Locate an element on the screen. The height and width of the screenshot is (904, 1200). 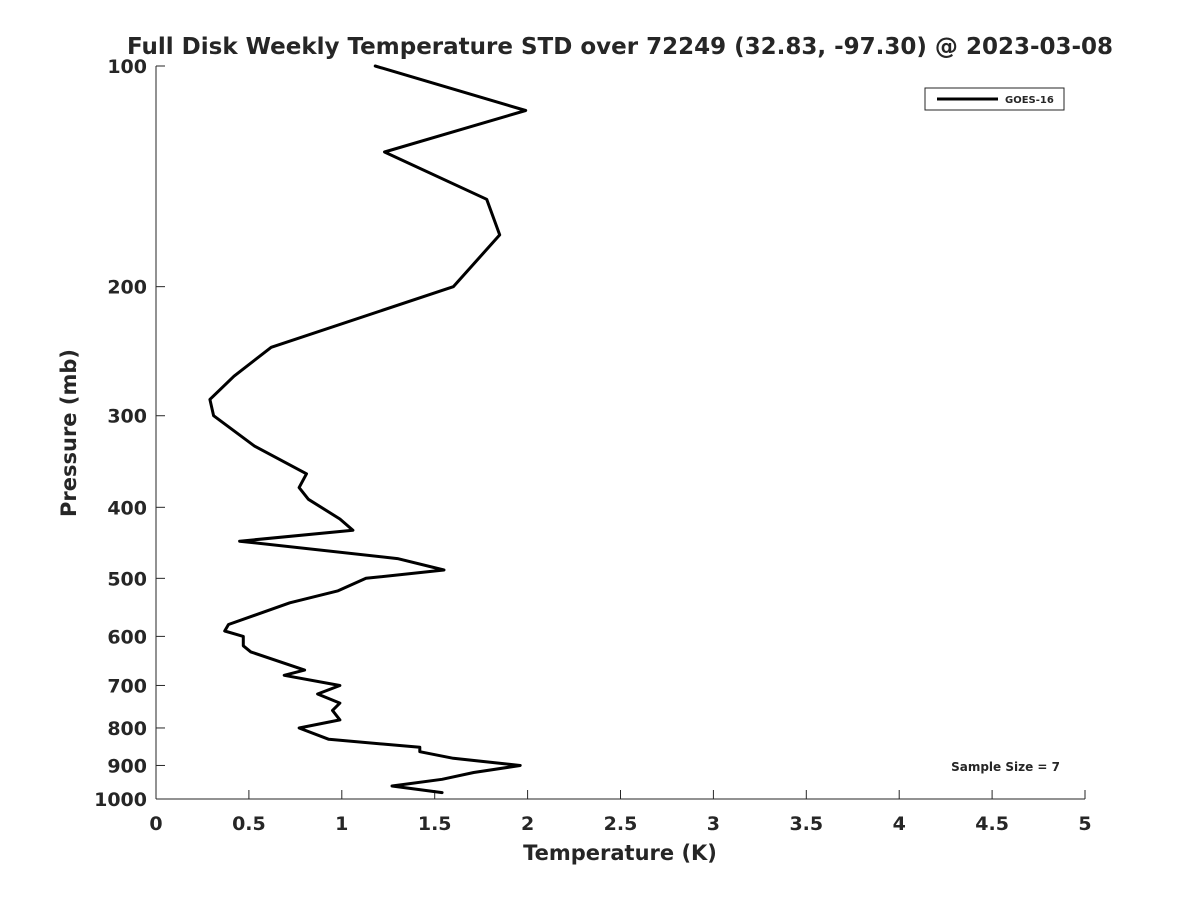
x-tick-label: 2 is located at coordinates (527, 824).